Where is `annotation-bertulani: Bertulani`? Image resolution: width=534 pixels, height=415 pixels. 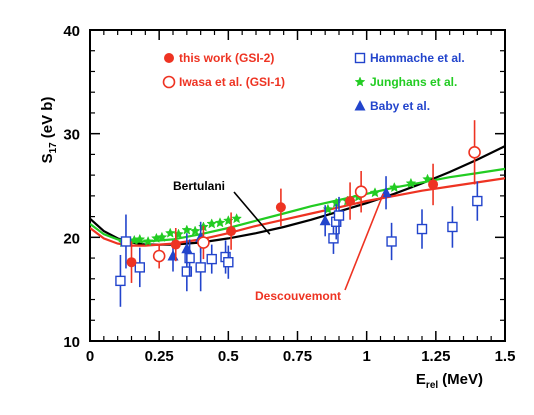
annotation-bertulani: Bertulani is located at coordinates (199, 186).